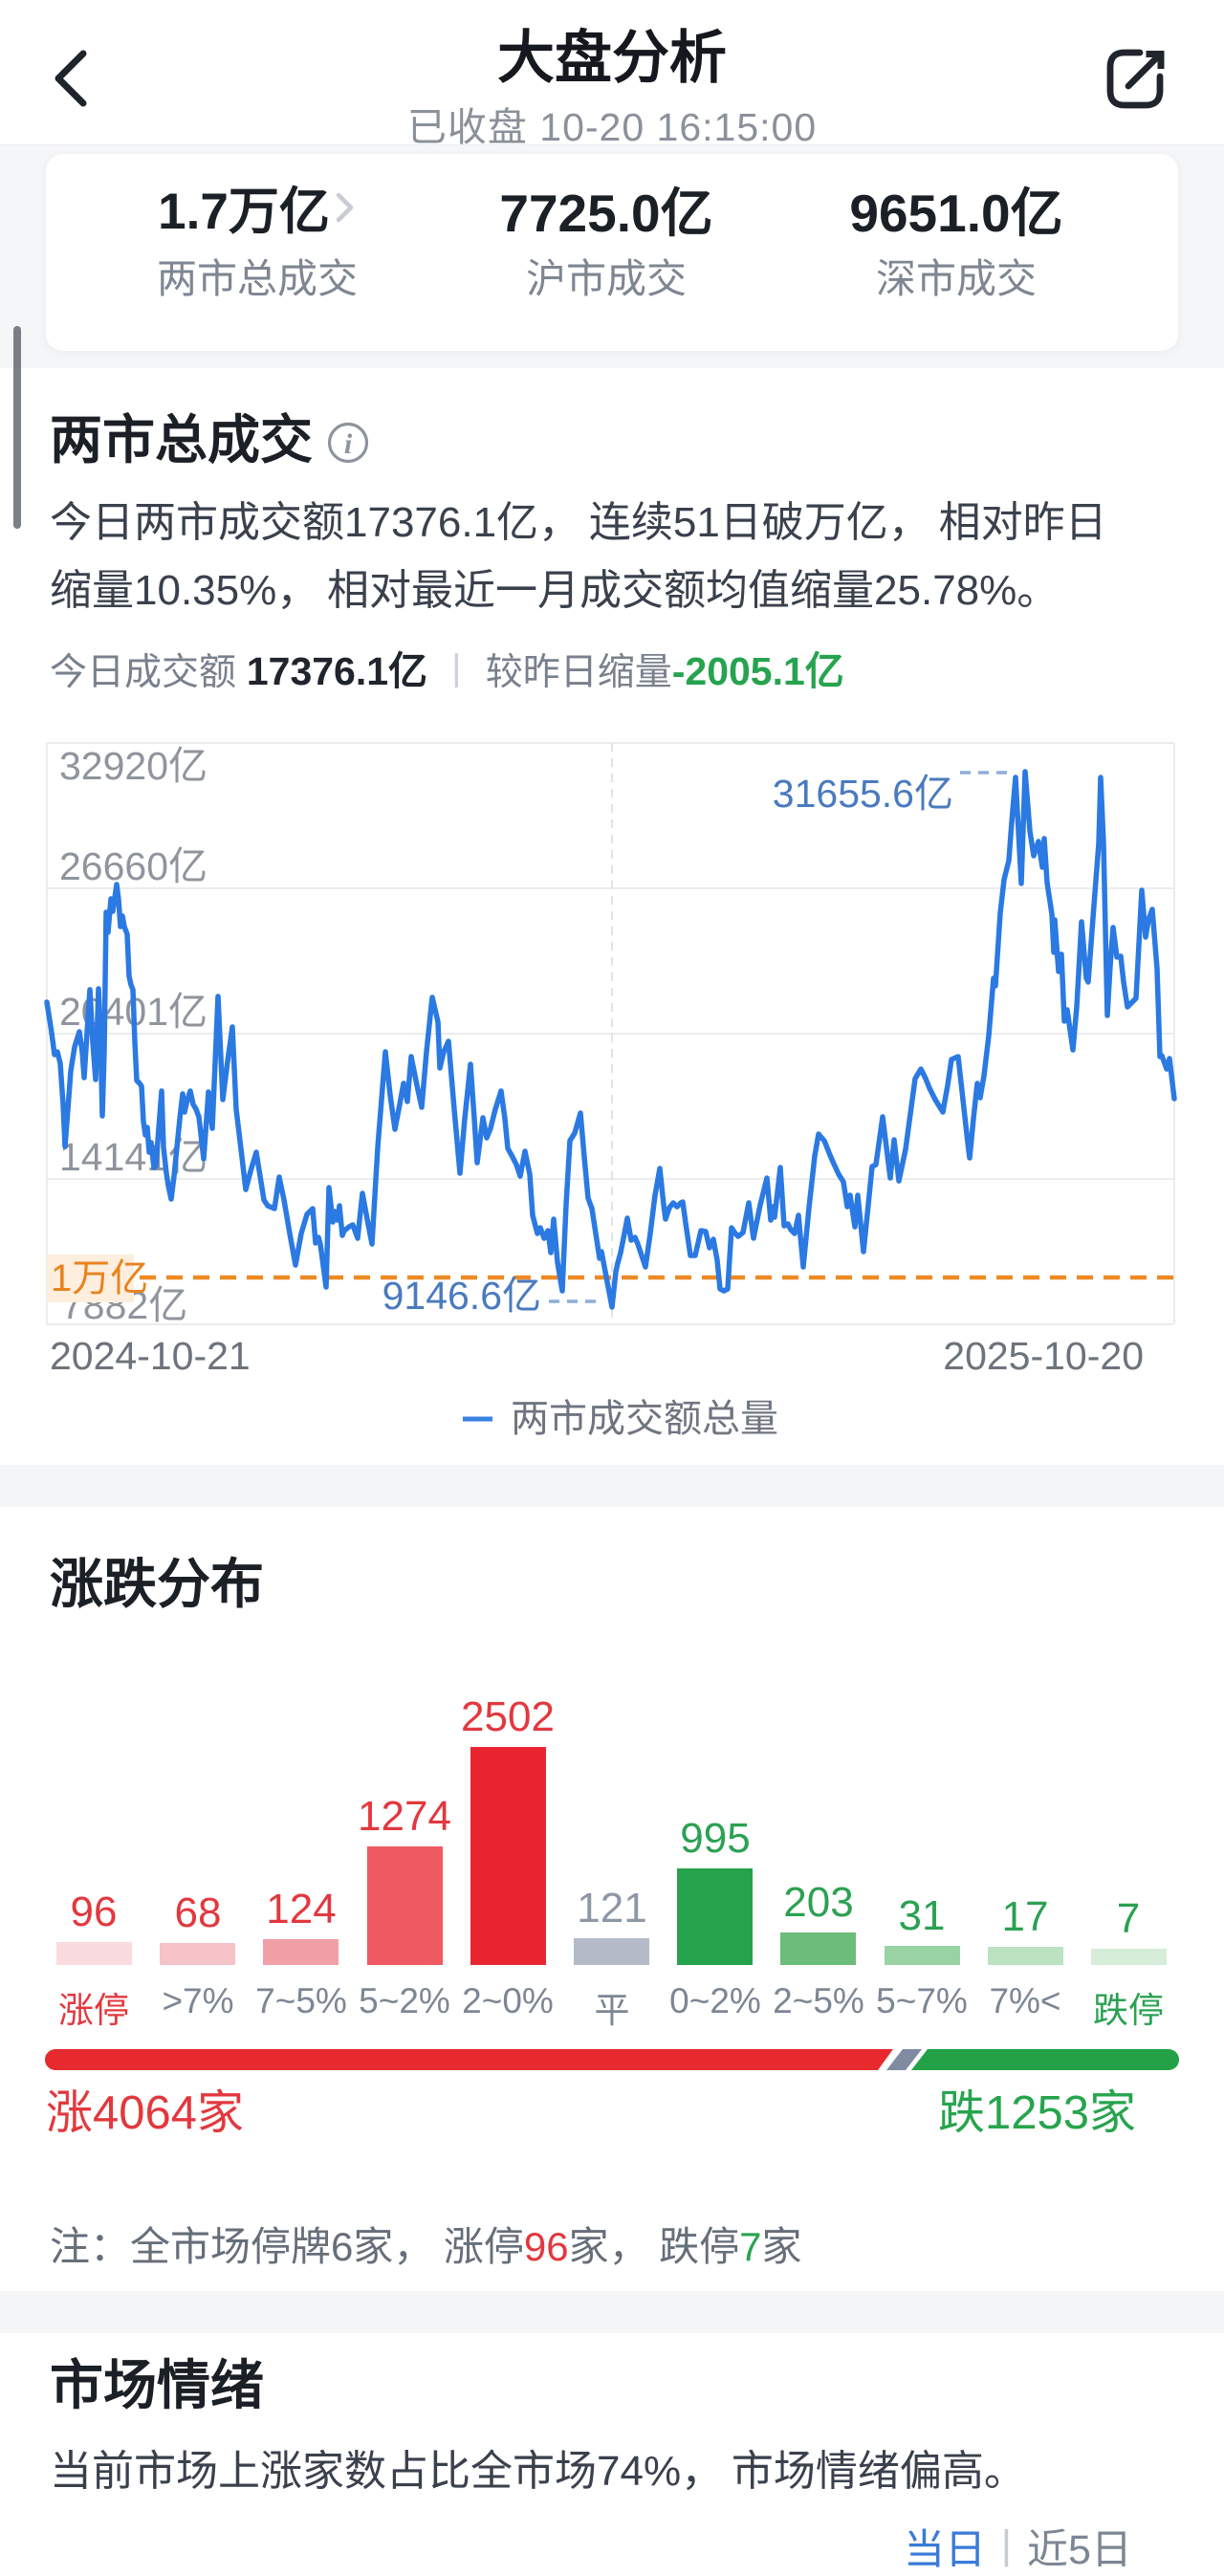 Image resolution: width=1224 pixels, height=2576 pixels. I want to click on svg-text: 2024-10-21, so click(151, 1356).